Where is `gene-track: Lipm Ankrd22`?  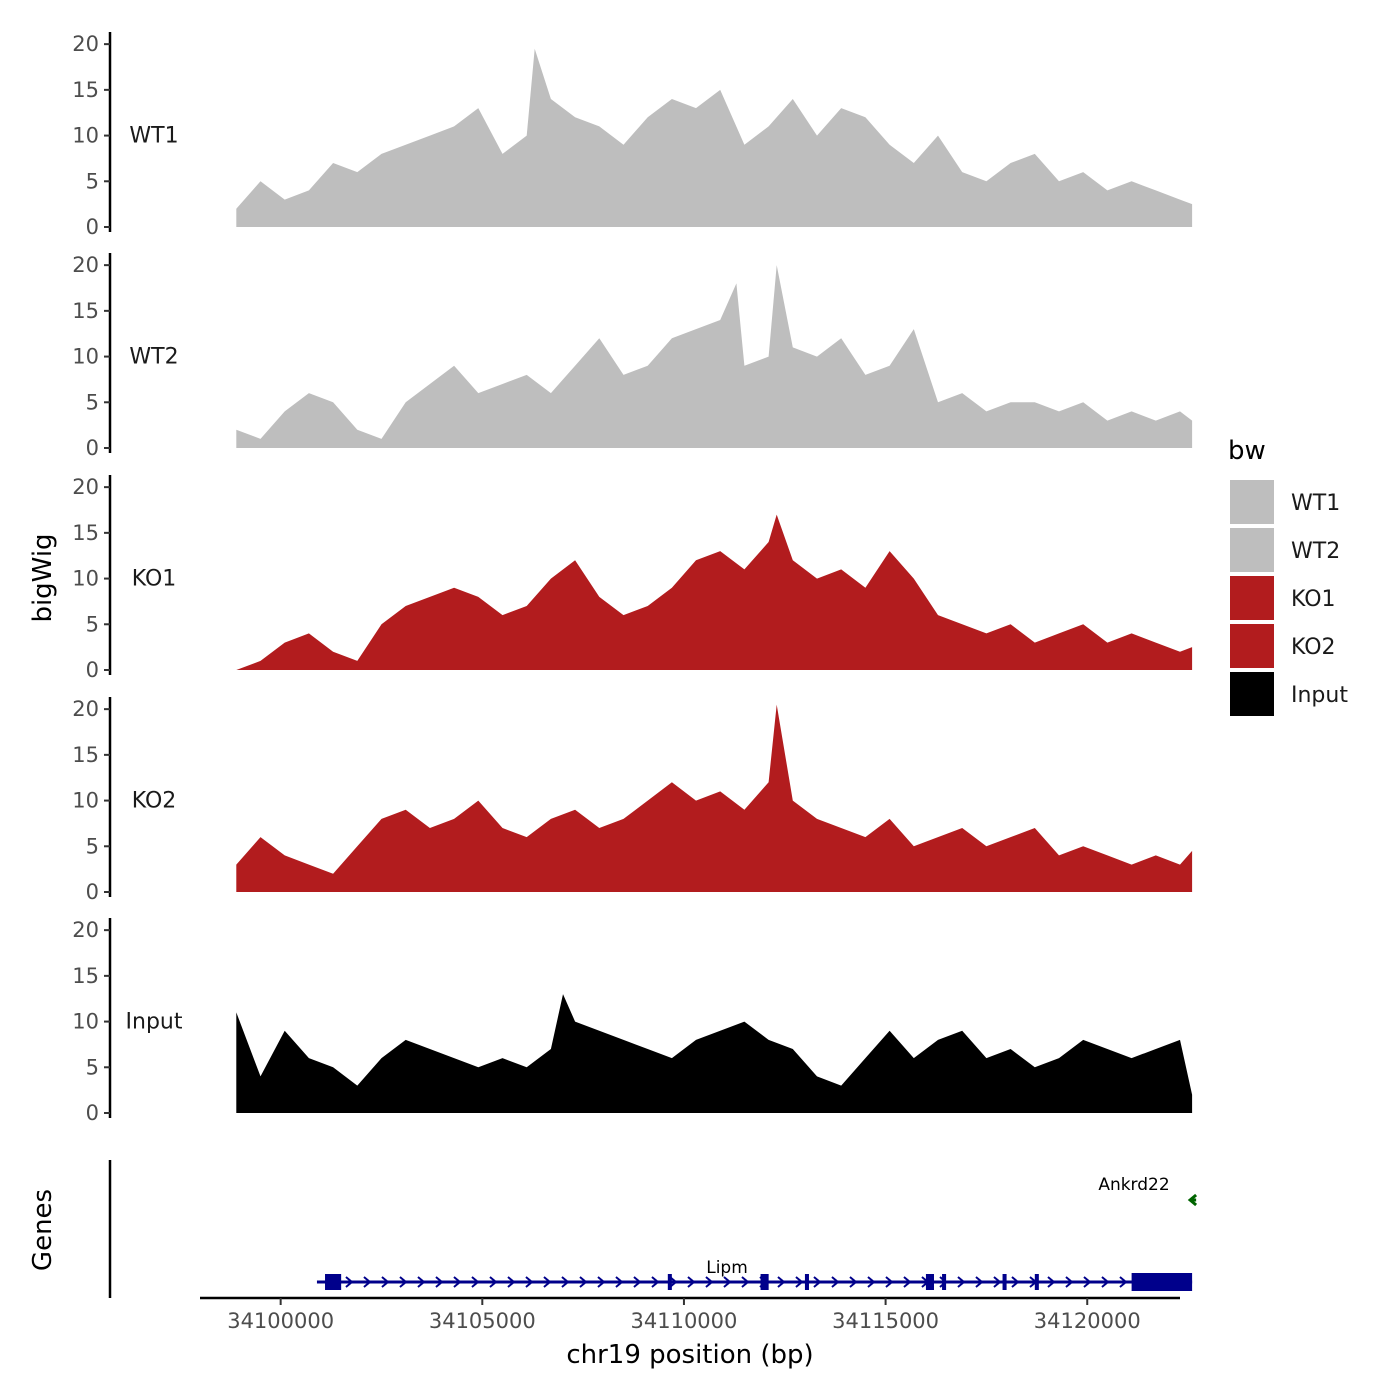 gene-track: Lipm Ankrd22 is located at coordinates (653, 1229).